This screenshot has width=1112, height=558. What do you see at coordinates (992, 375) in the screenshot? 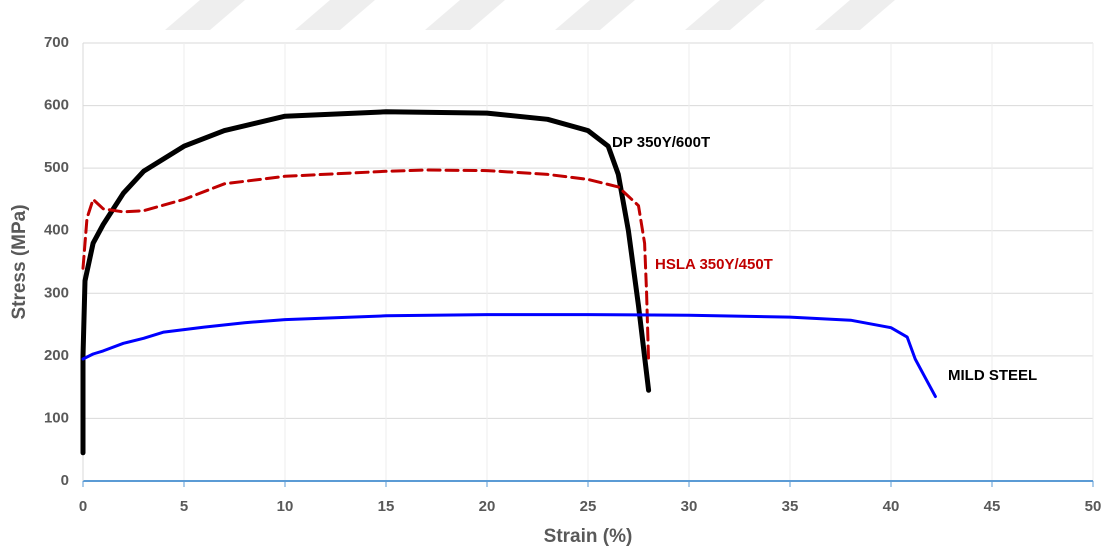
I see `series-label: MILD STEEL` at bounding box center [992, 375].